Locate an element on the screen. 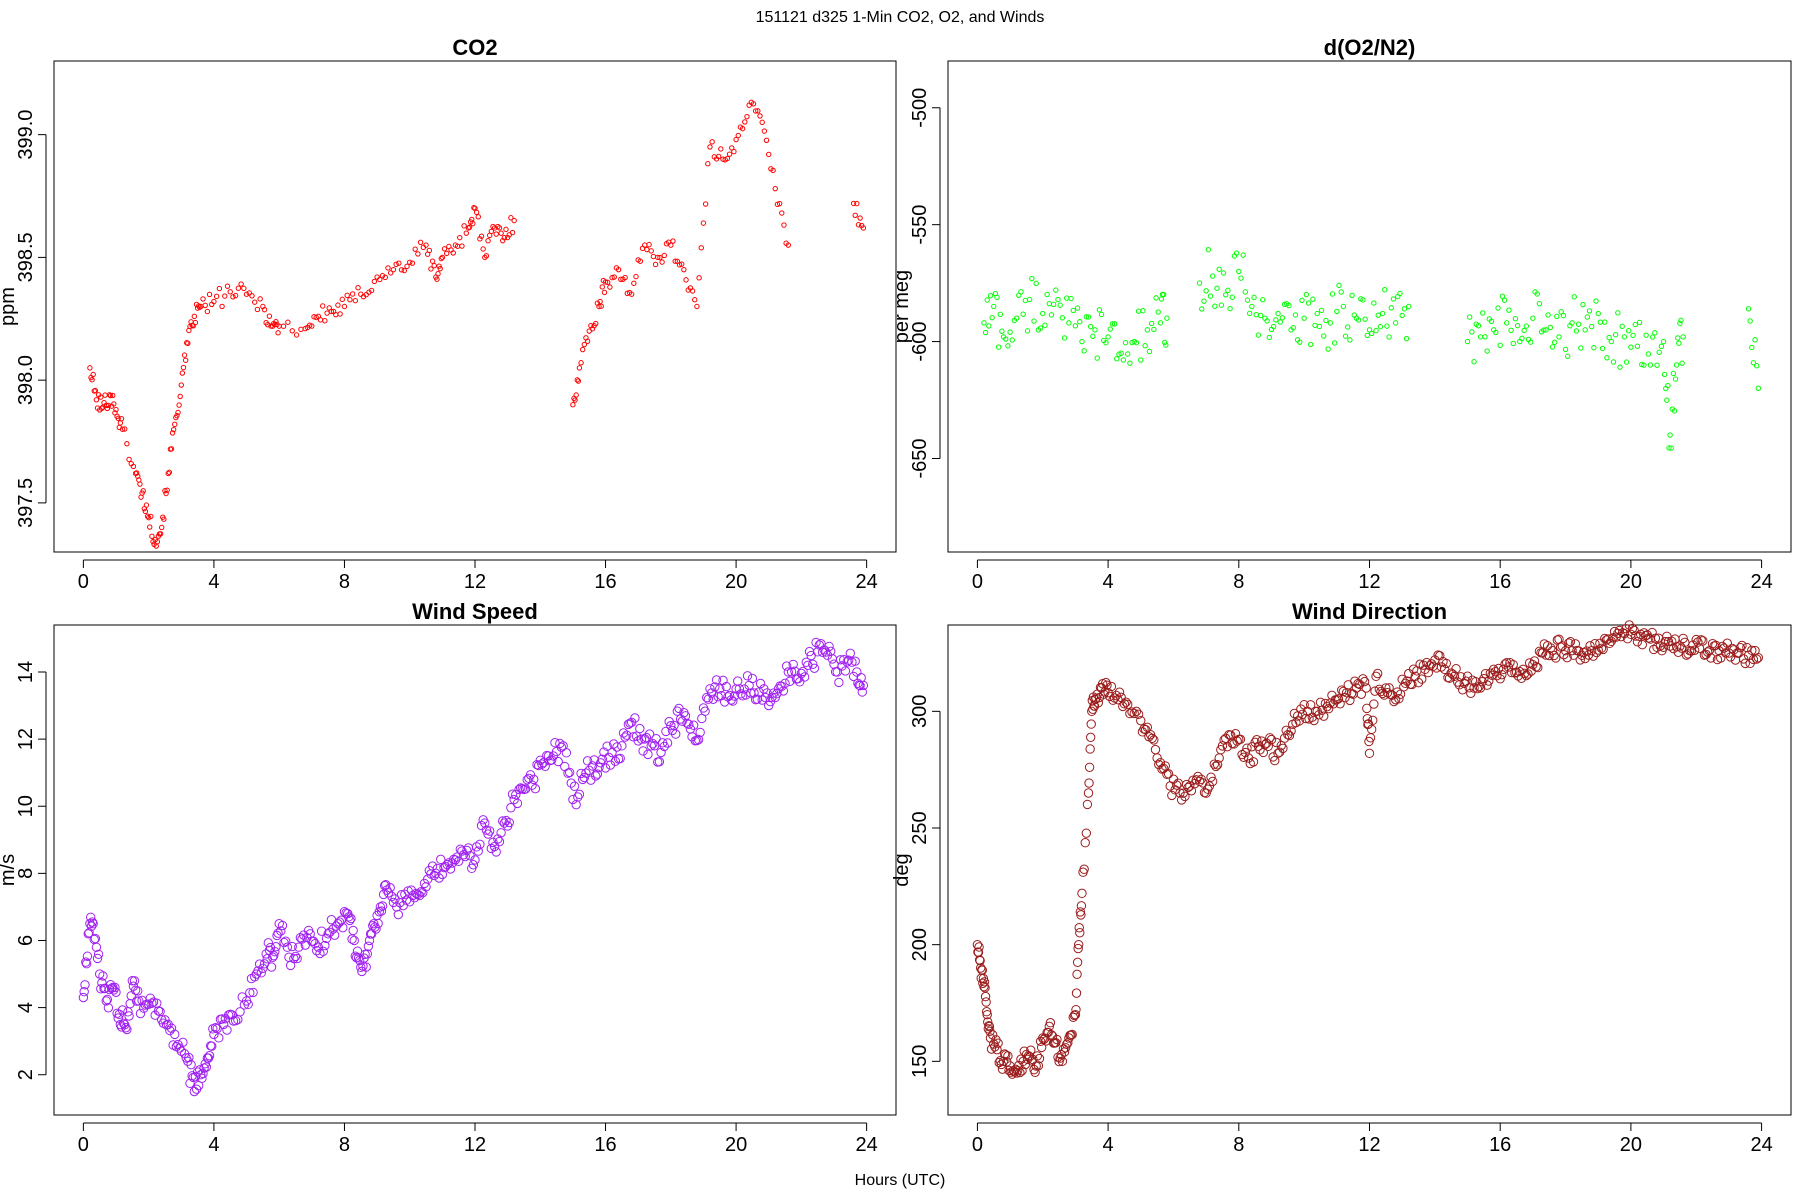 The image size is (1800, 1200). y-tick-label: -500 is located at coordinates (920, 108).